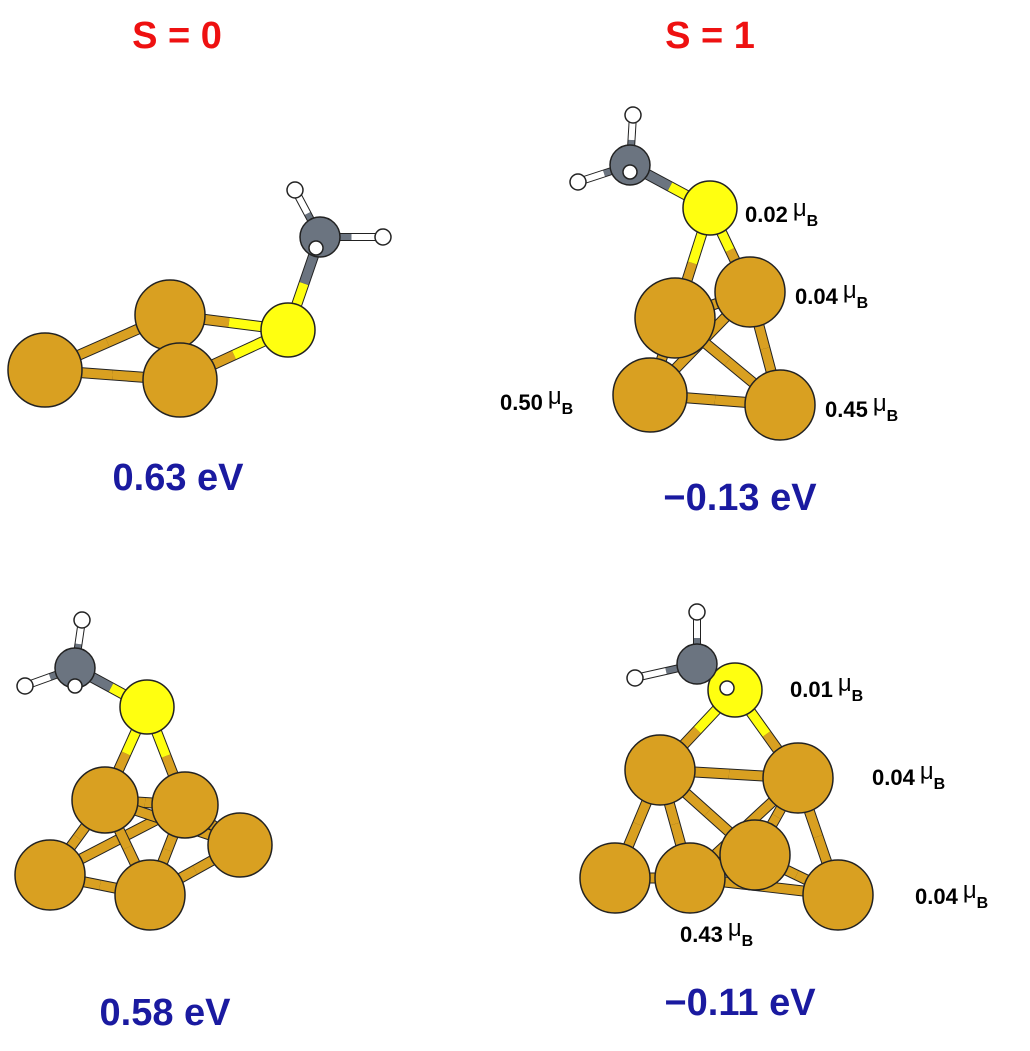  I want to click on magnetic-moment: 0.01 μB, so click(826, 687).